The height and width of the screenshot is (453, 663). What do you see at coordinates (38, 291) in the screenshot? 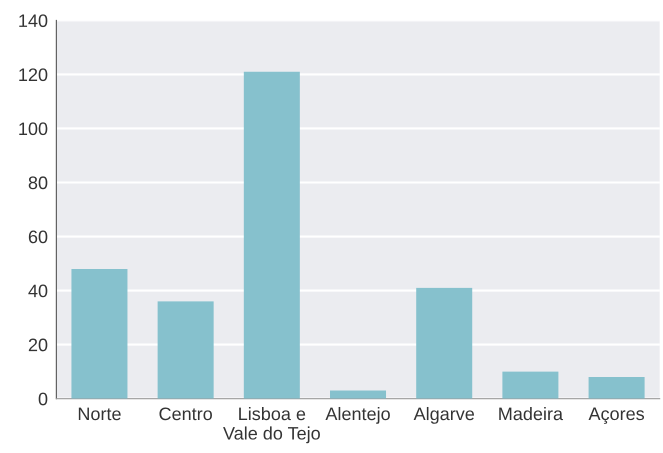
I see `y-tick-label: 40` at bounding box center [38, 291].